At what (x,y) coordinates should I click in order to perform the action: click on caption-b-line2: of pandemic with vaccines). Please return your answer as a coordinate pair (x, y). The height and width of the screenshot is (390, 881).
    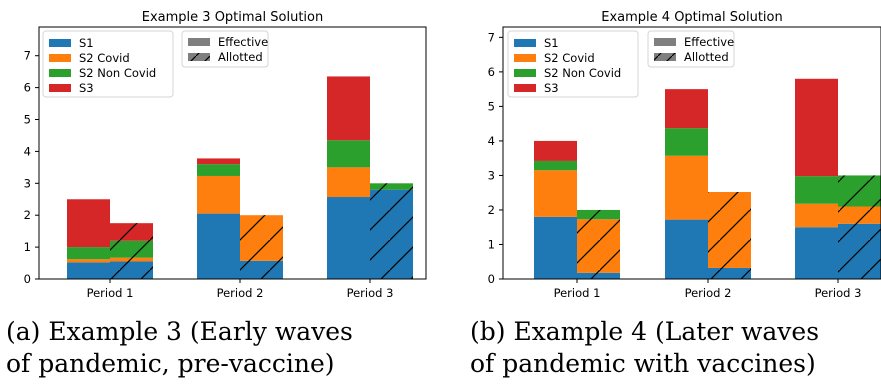
    Looking at the image, I should click on (643, 363).